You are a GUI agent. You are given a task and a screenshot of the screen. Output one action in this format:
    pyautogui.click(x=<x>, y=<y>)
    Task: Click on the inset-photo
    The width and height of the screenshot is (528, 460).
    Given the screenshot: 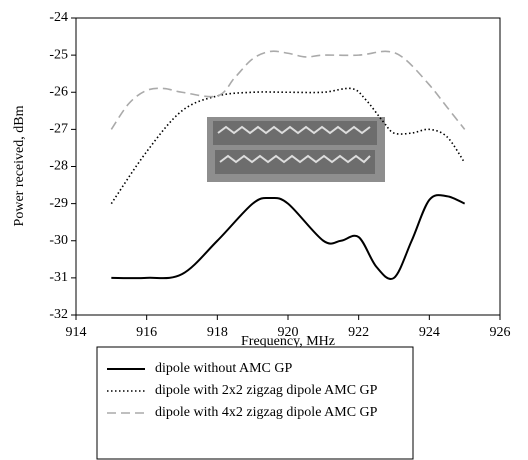 What is the action you would take?
    pyautogui.click(x=296, y=149)
    